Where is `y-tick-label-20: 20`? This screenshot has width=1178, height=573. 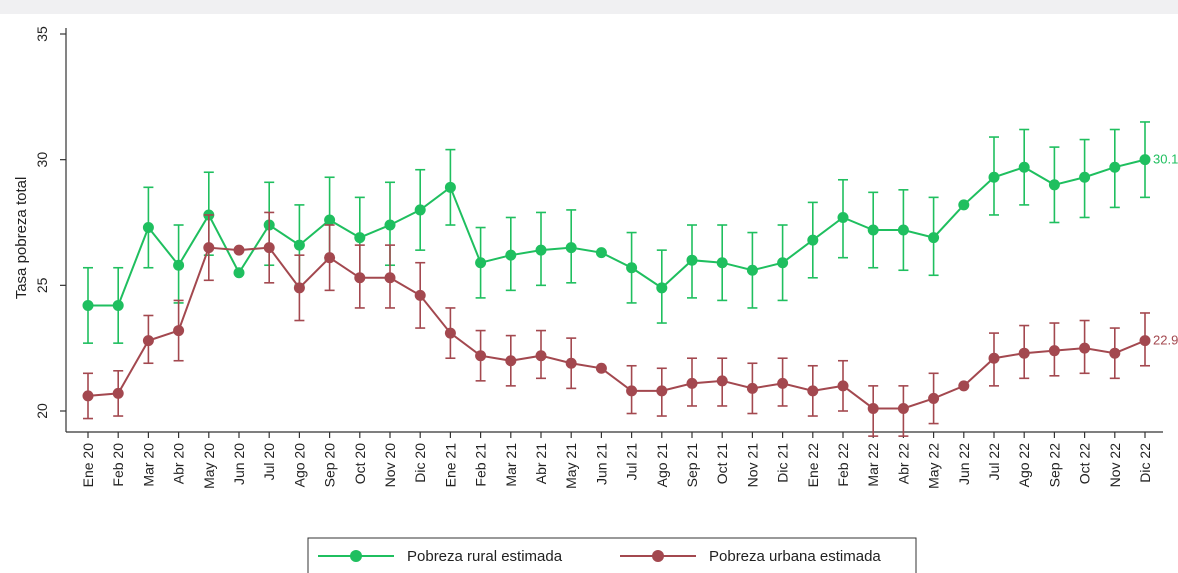 y-tick-label-20: 20 is located at coordinates (42, 411).